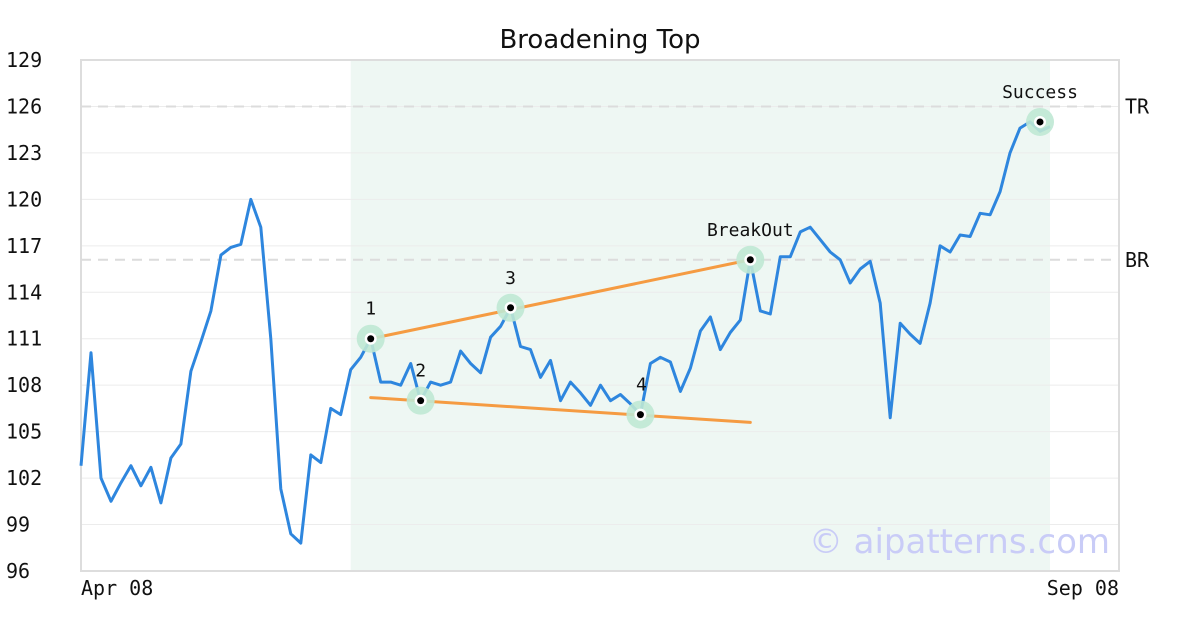 This screenshot has width=1200, height=630. Describe the element at coordinates (24, 246) in the screenshot. I see `y-tick-label: 117` at that location.